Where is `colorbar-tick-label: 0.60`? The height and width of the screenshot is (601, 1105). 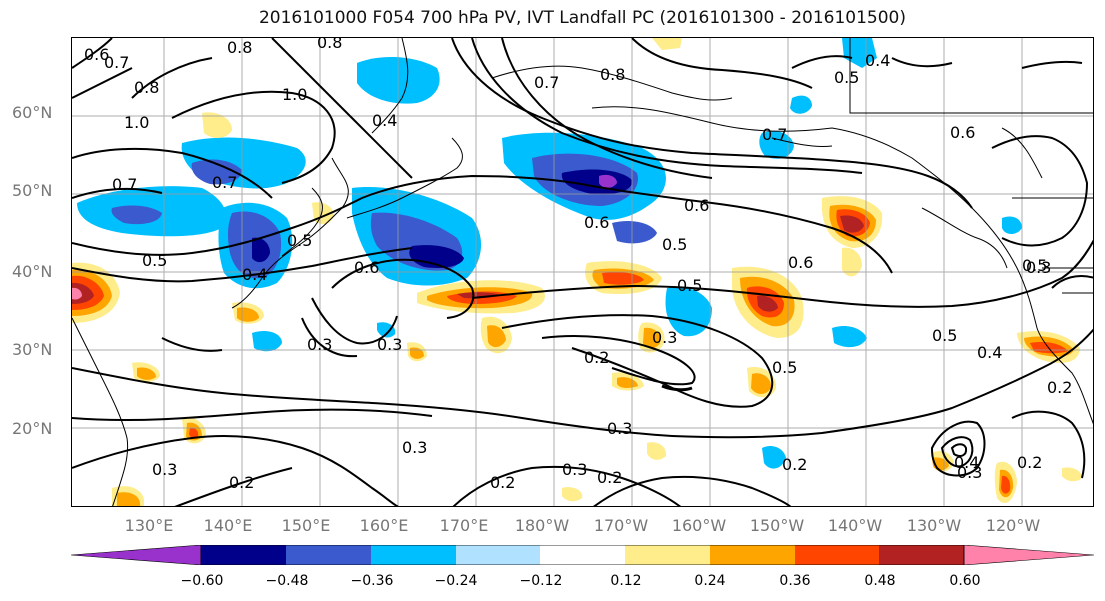 colorbar-tick-label: 0.60 is located at coordinates (965, 581).